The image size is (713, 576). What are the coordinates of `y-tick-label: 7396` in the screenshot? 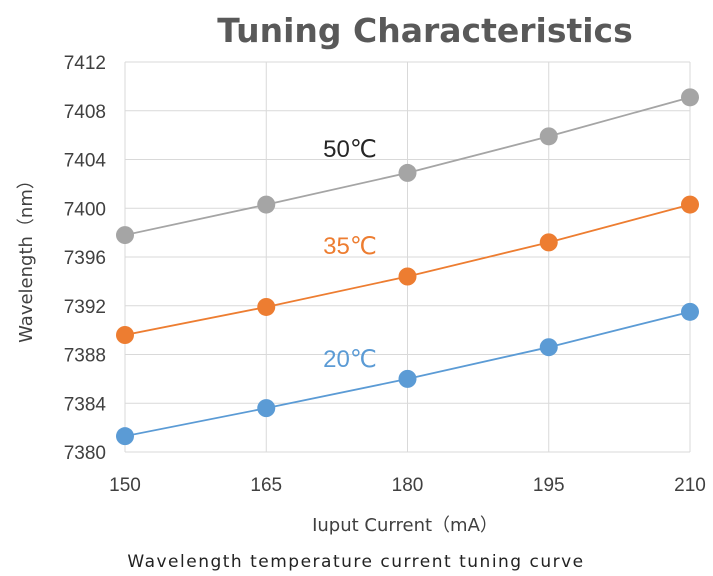 It's located at (85, 258).